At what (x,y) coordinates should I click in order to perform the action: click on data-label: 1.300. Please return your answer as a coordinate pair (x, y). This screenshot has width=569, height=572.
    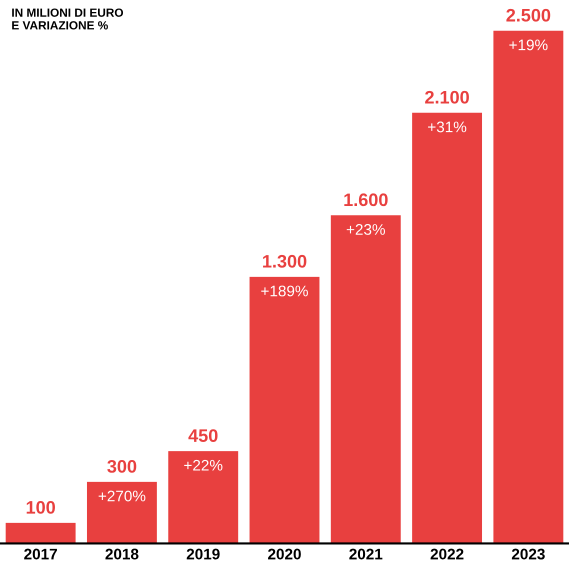
    Looking at the image, I should click on (284, 261).